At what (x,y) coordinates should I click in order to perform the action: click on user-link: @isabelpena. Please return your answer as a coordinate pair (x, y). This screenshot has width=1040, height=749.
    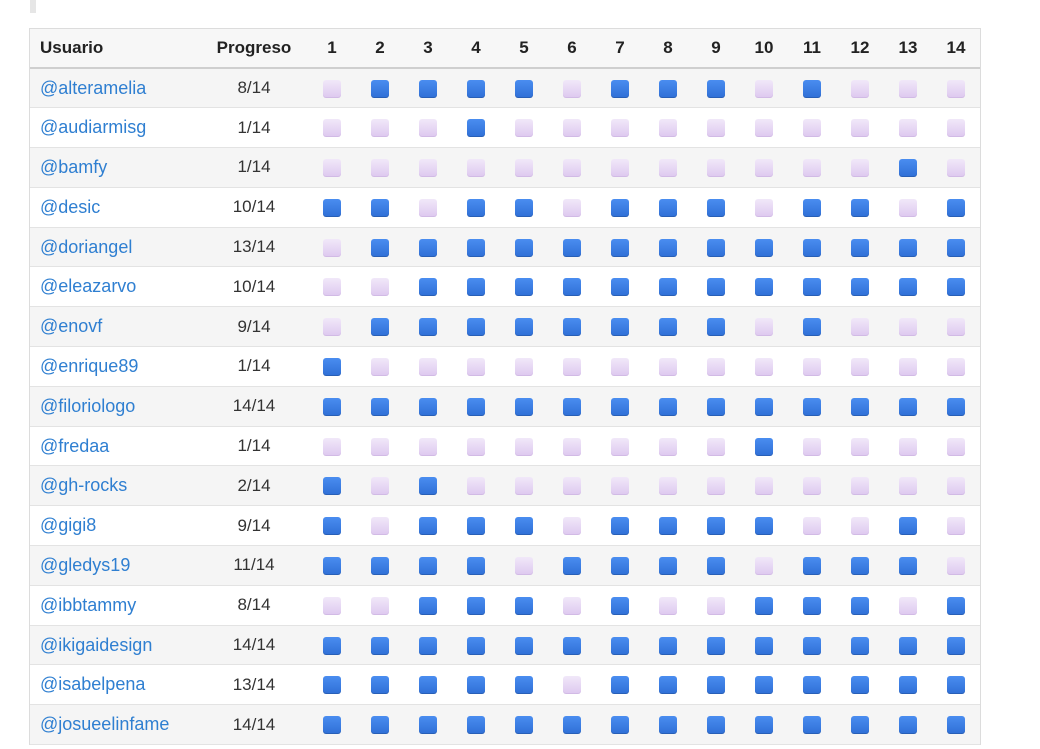
    Looking at the image, I should click on (93, 684).